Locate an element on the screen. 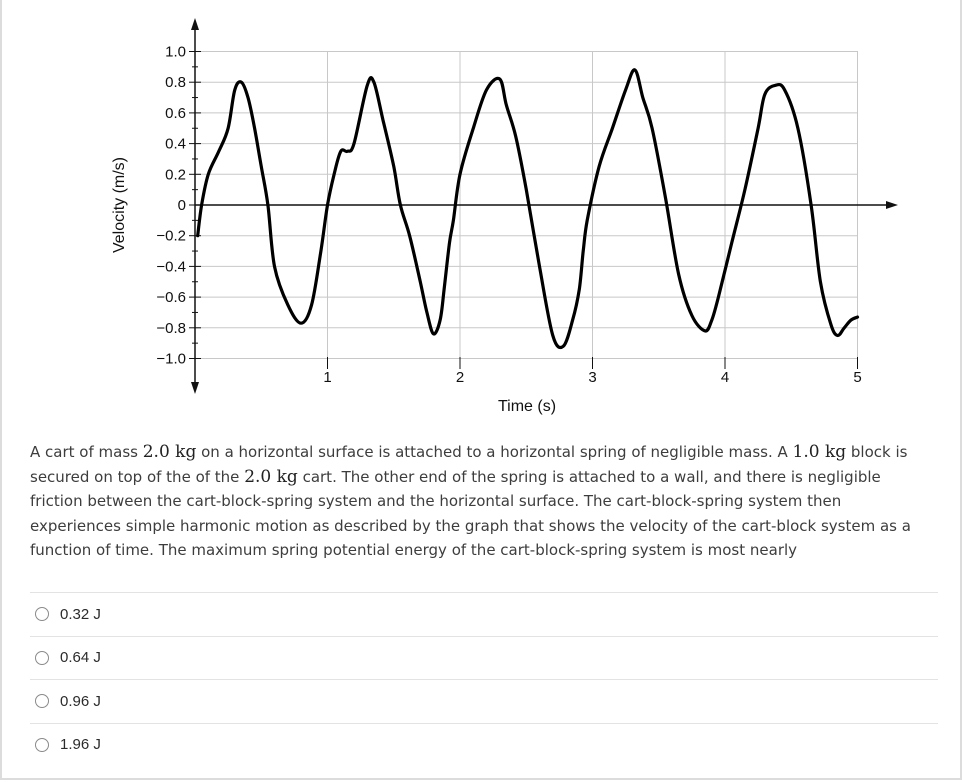 The image size is (962, 782). answer-option-label: 0.96 J is located at coordinates (80, 701).